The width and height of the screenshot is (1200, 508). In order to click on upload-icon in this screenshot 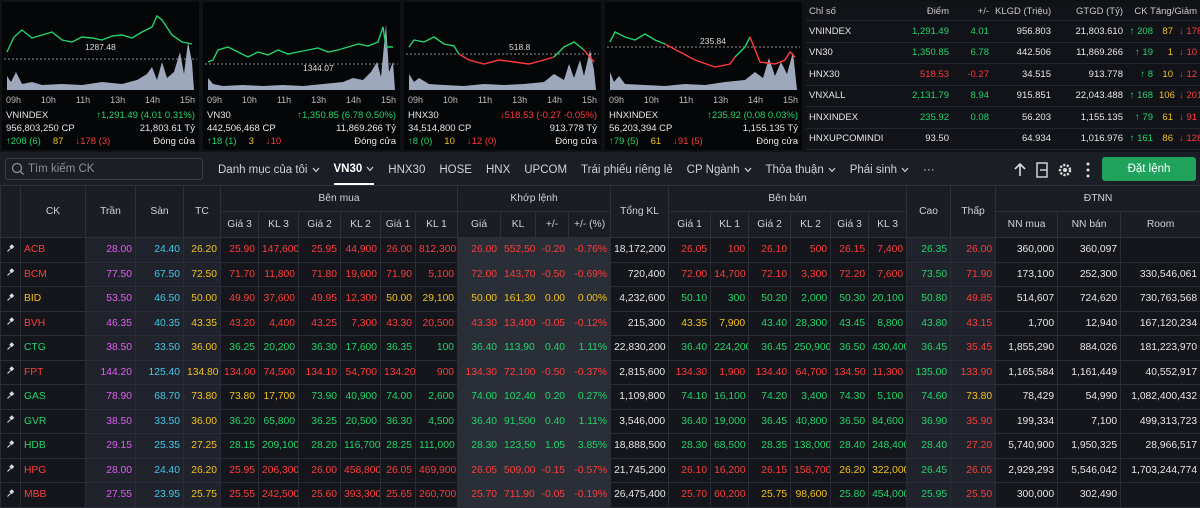, I will do `click(1020, 170)`.